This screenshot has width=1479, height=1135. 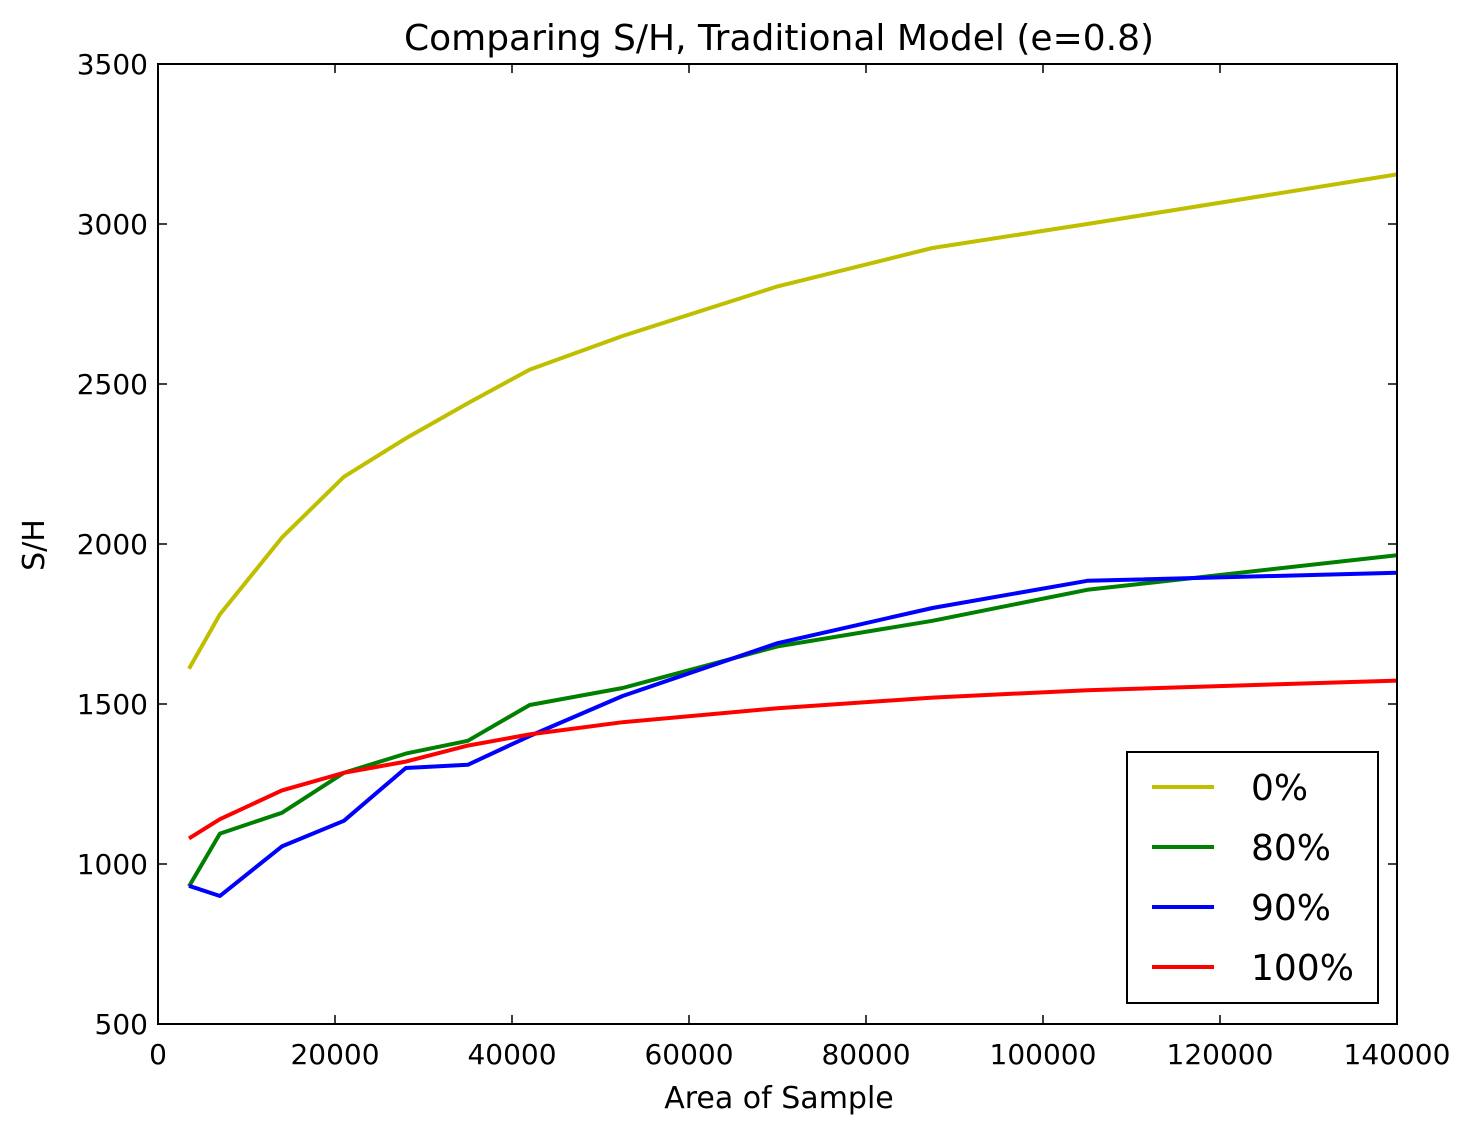 I want to click on x-tick-label: 120000, so click(x=1220, y=1054).